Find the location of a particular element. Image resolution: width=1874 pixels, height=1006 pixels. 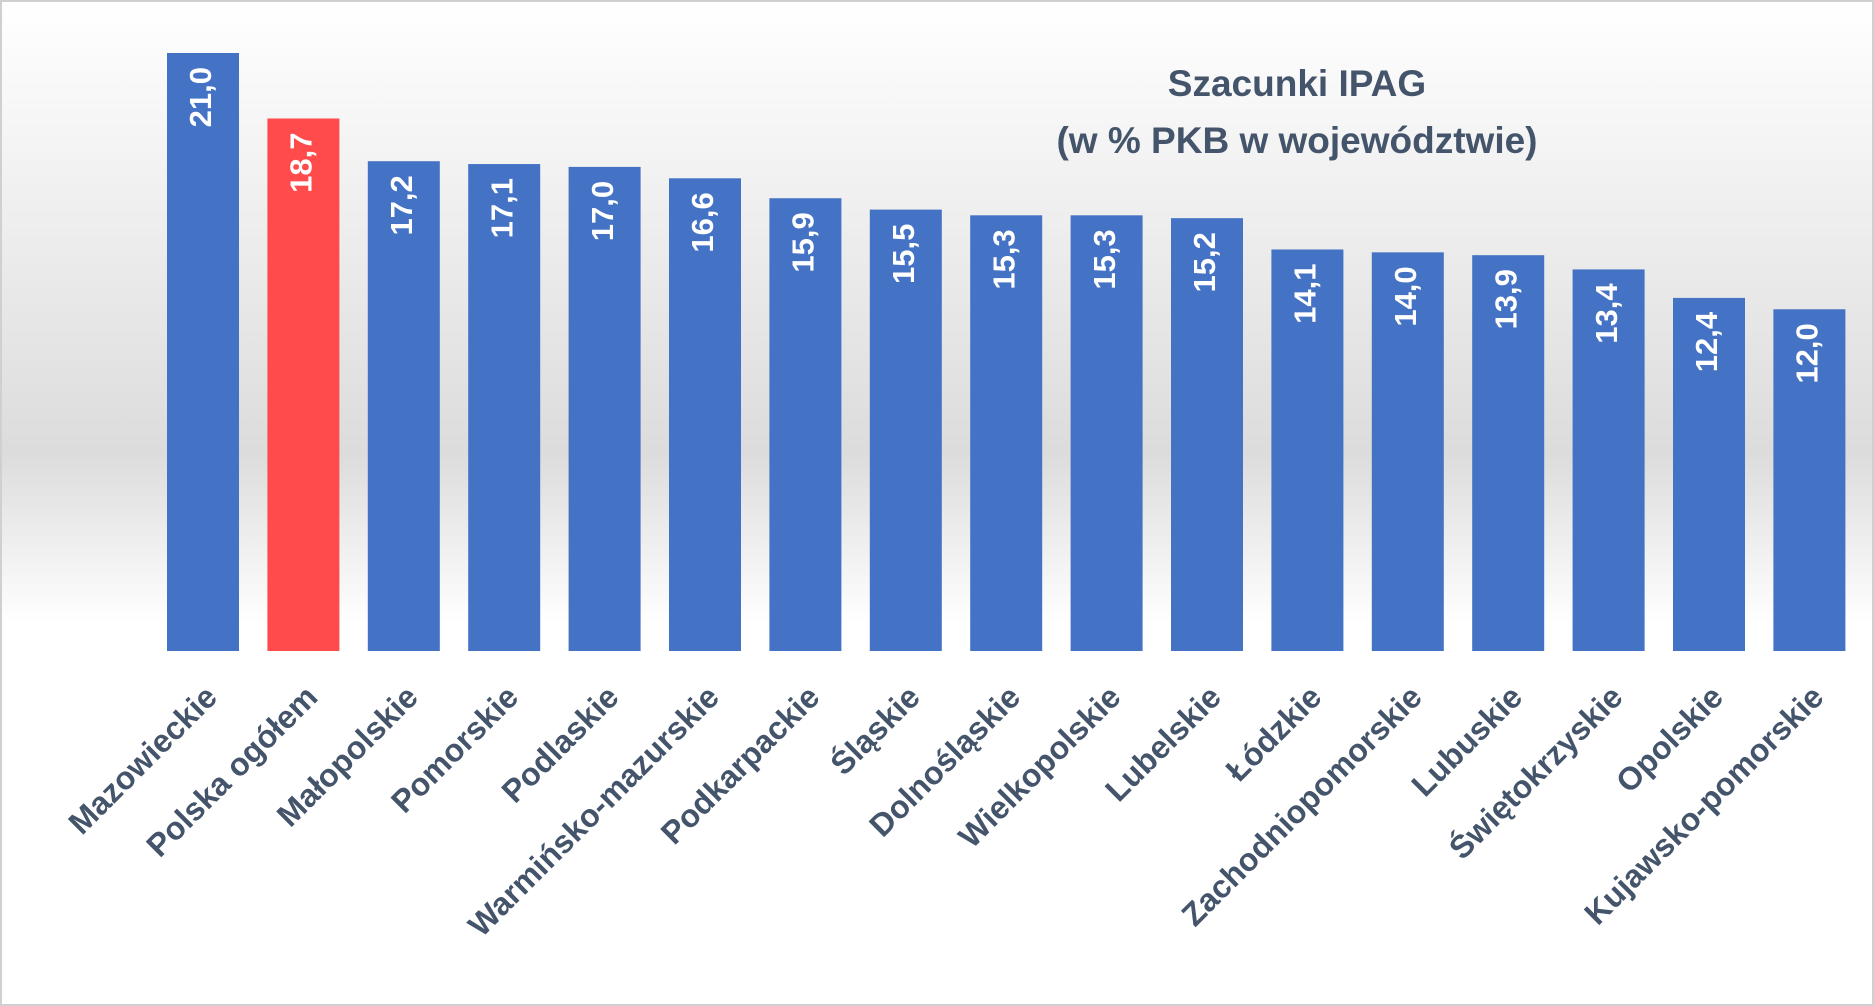

chart-subtitle: (w % PKB w województwie) is located at coordinates (1296, 140).